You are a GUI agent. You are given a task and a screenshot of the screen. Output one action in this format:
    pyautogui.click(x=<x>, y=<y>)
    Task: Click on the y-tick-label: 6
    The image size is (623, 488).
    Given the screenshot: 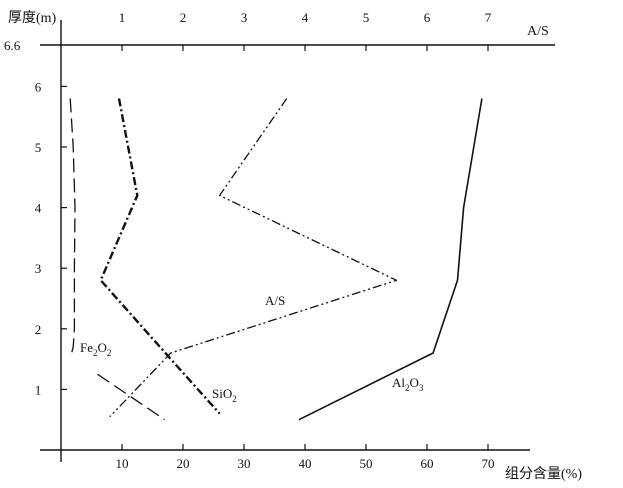 What is the action you would take?
    pyautogui.click(x=38, y=86)
    